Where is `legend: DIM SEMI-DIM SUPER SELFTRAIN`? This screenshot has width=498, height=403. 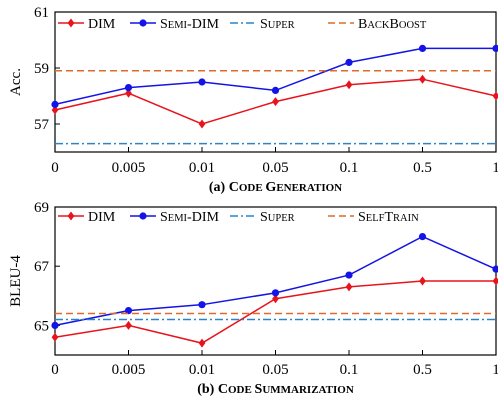 legend: DIM SEMI-DIM SUPER SELFTRAIN is located at coordinates (238, 217).